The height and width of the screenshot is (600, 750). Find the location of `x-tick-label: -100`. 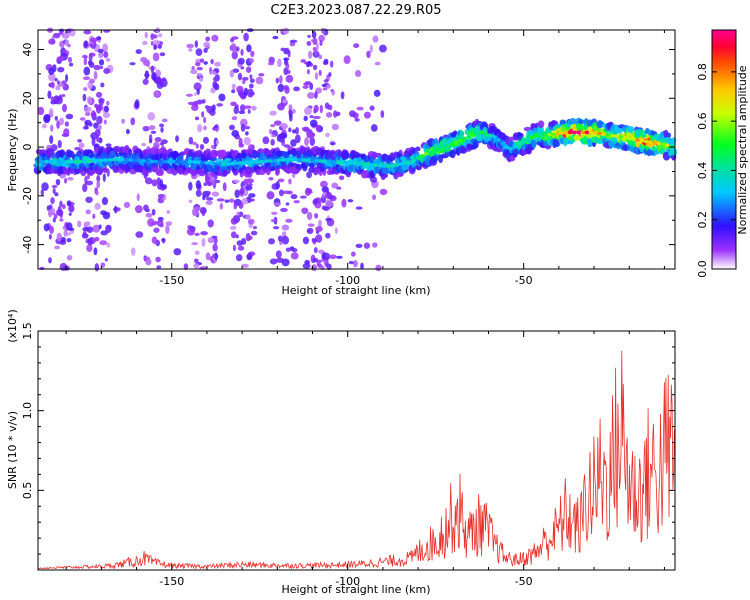

x-tick-label: -100 is located at coordinates (347, 581).